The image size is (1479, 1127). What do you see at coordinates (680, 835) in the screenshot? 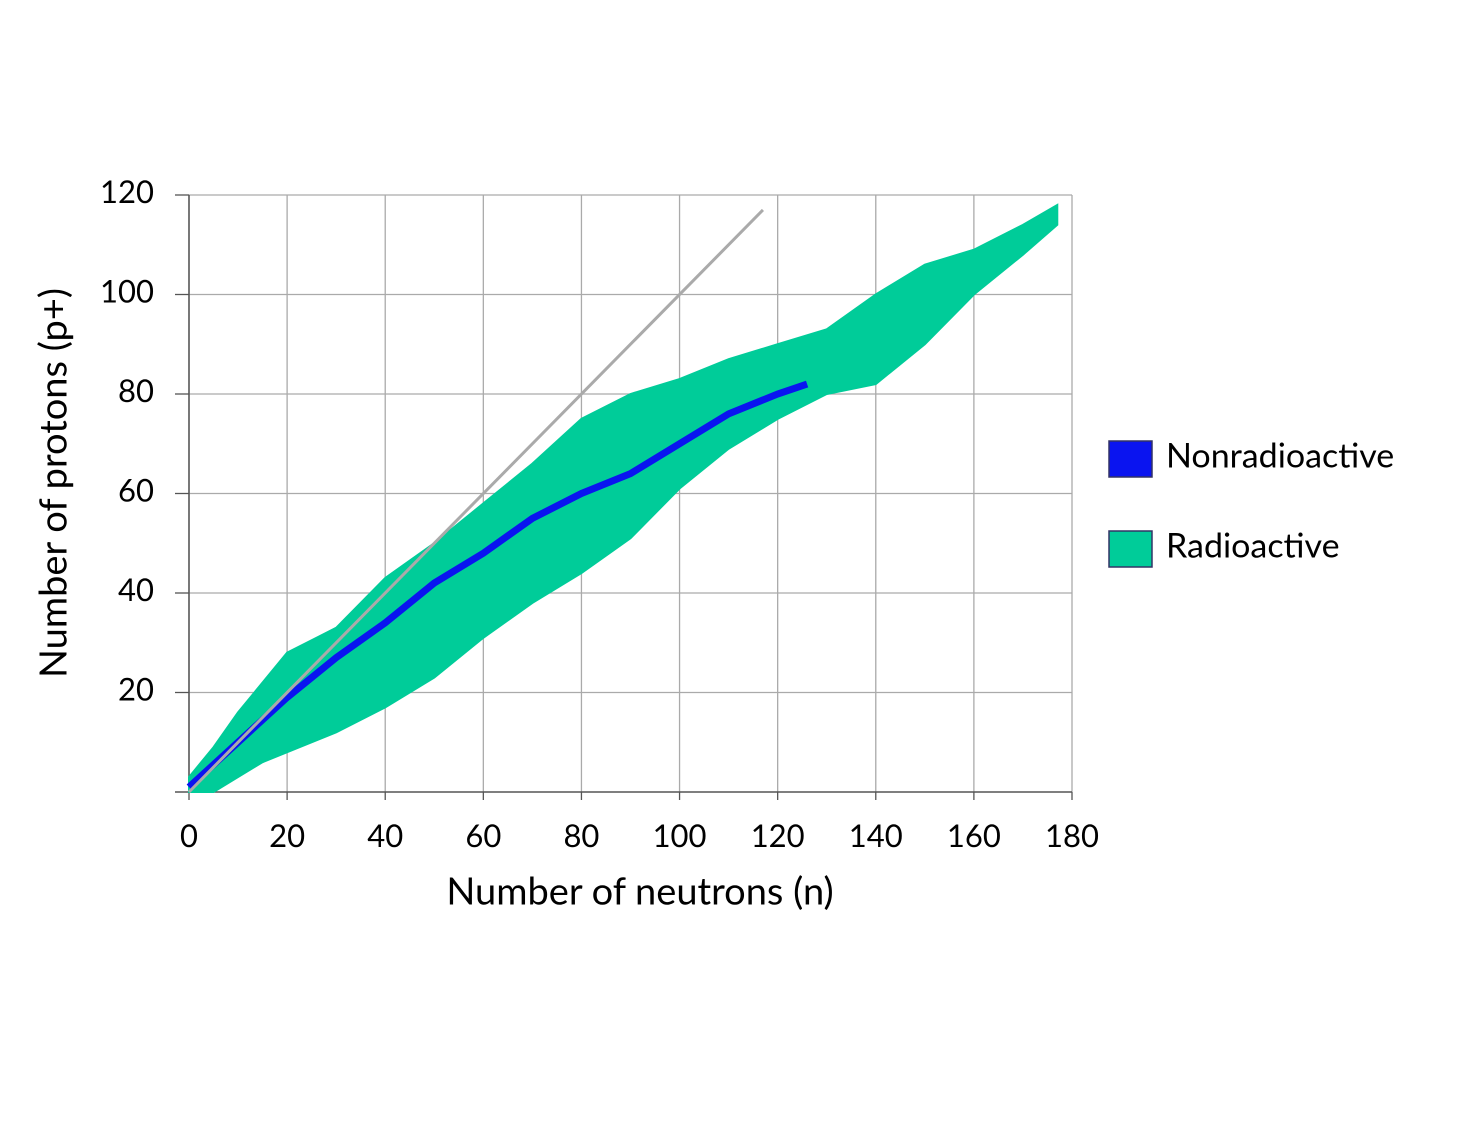
I see `x-tick-label: 100` at bounding box center [680, 835].